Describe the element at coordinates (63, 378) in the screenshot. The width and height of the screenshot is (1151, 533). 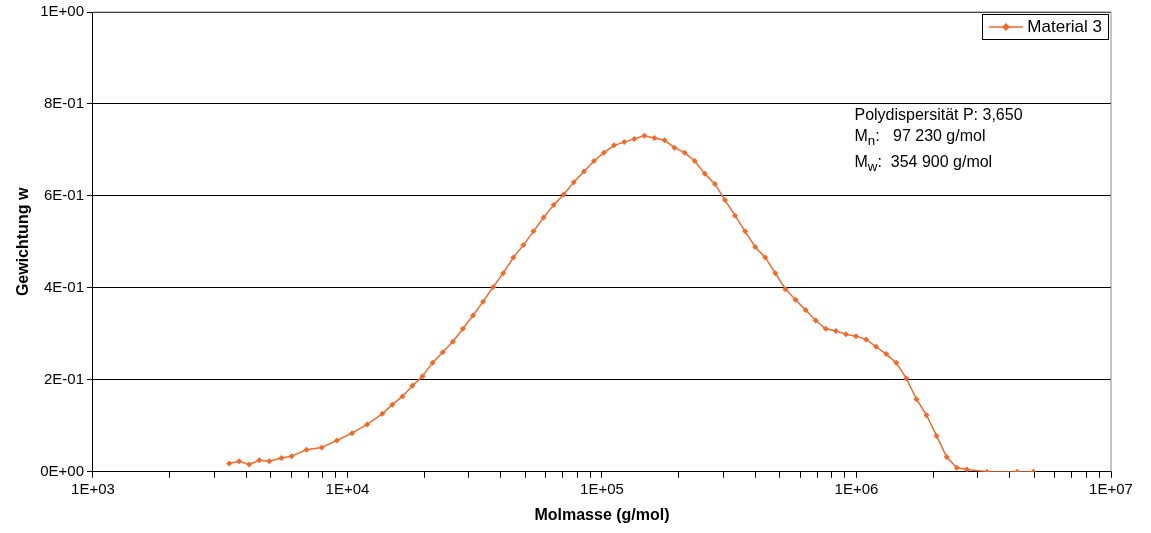
I see `y-tick-label: 2E-01` at that location.